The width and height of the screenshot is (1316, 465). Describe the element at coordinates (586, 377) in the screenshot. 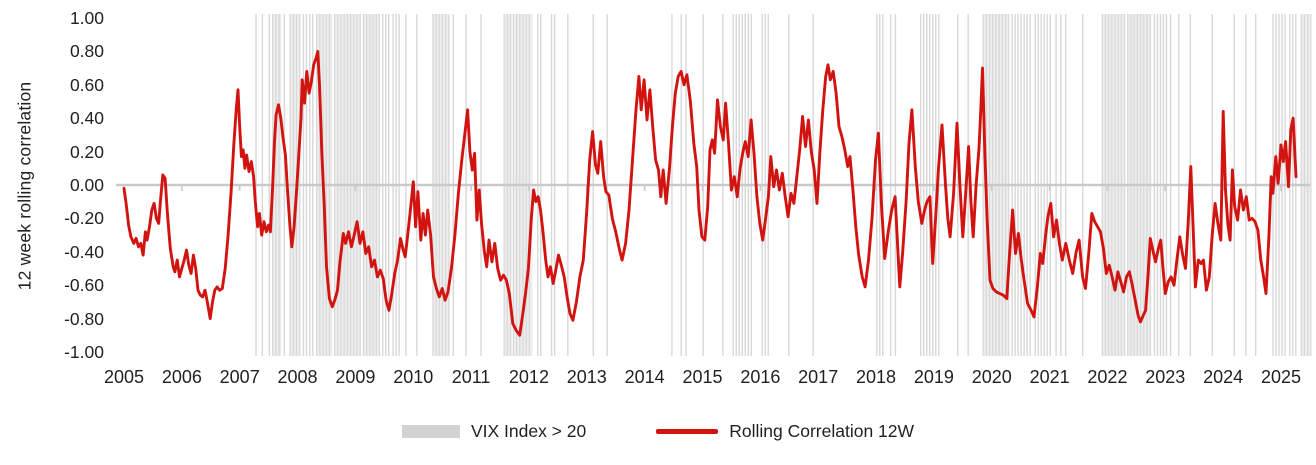

I see `x-tick-label: 2013` at that location.